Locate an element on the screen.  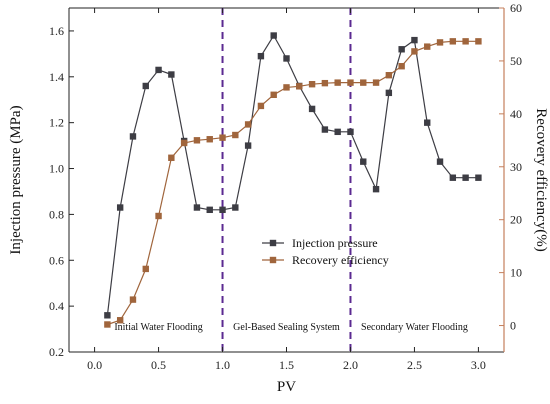
y-right-tick-label: 60 is located at coordinates (516, 8).